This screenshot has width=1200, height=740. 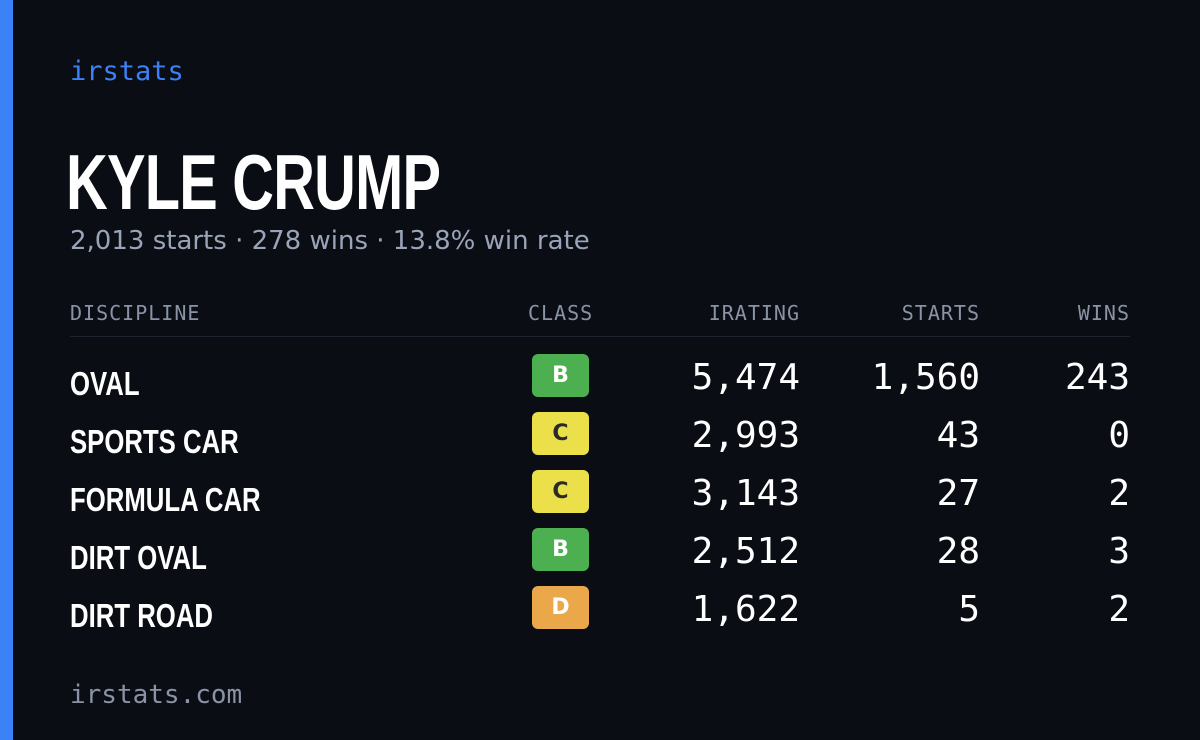 What do you see at coordinates (1097, 377) in the screenshot?
I see `wins-value: 243` at bounding box center [1097, 377].